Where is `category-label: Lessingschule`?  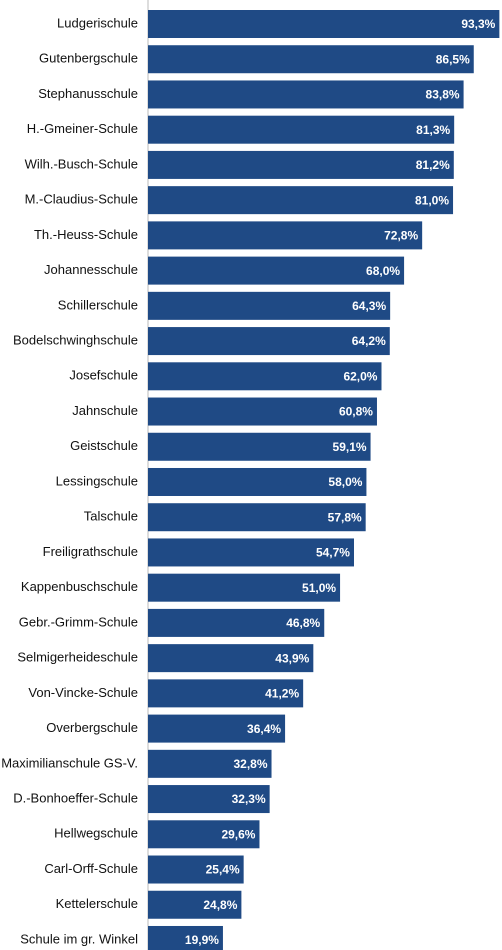 category-label: Lessingschule is located at coordinates (97, 480).